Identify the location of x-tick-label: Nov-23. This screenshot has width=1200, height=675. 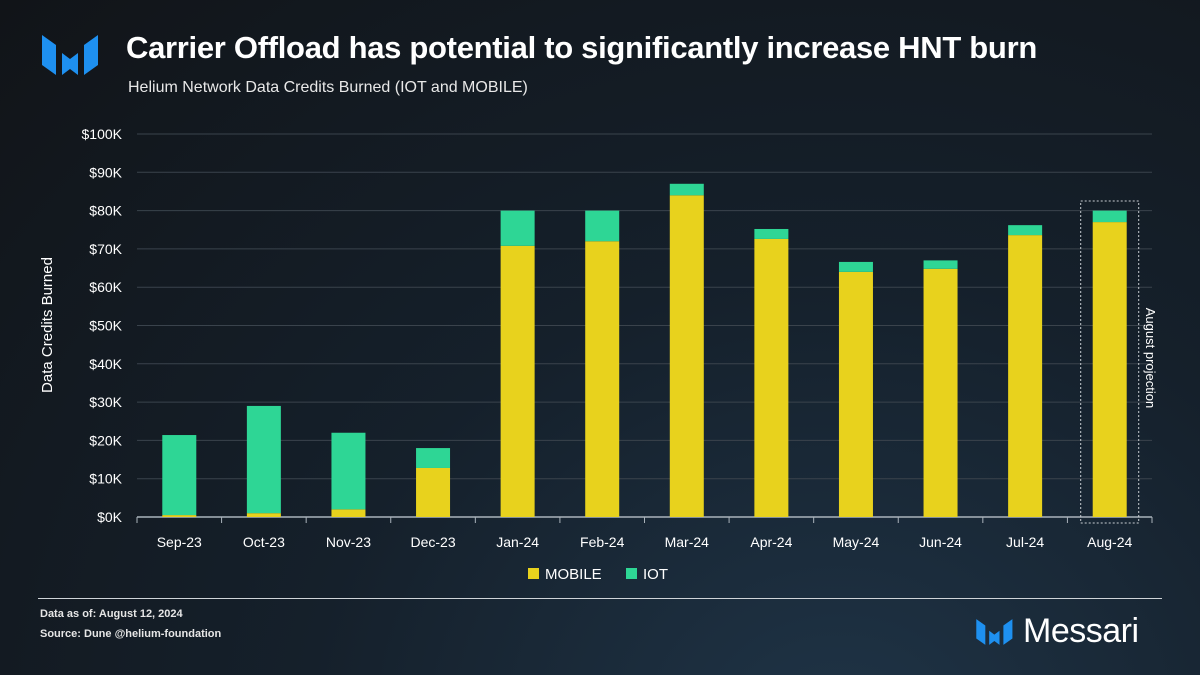
(348, 542).